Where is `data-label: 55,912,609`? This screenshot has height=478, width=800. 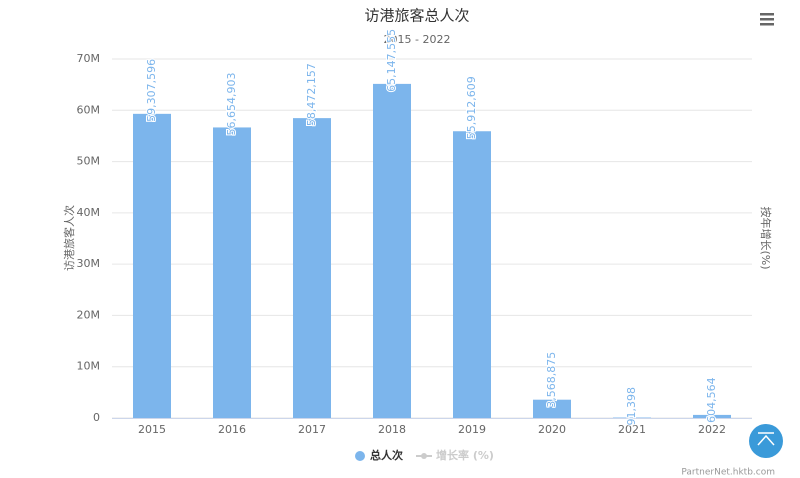 data-label: 55,912,609 is located at coordinates (471, 107).